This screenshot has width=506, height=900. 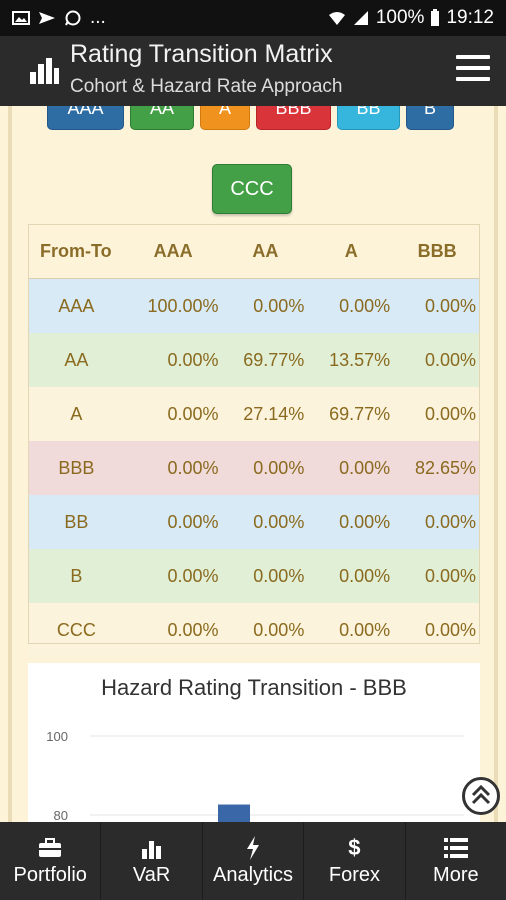 I want to click on nav-label: Portfolio, so click(x=50, y=874).